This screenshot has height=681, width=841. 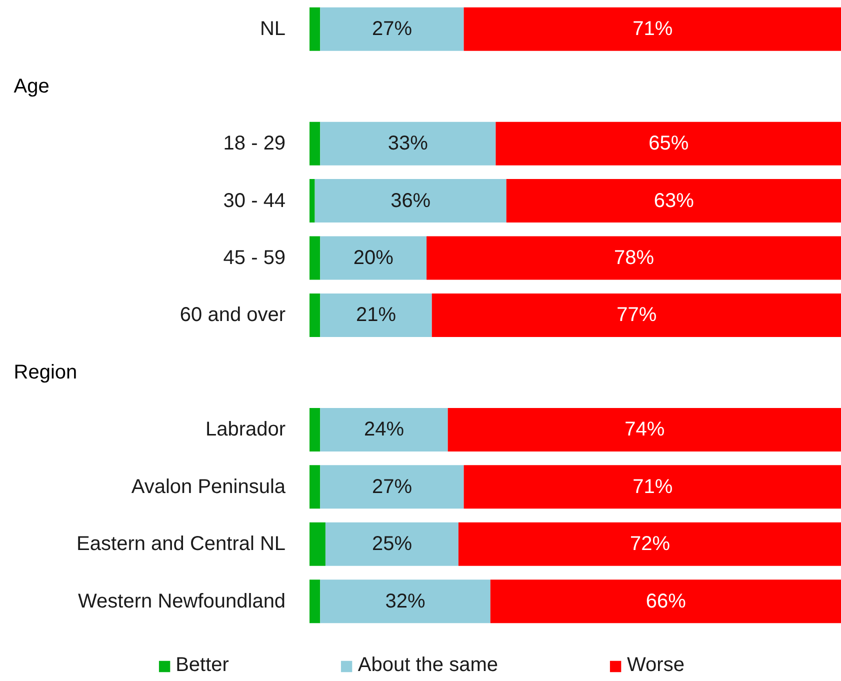 I want to click on y-tick-label: 18 - 29, so click(x=254, y=143).